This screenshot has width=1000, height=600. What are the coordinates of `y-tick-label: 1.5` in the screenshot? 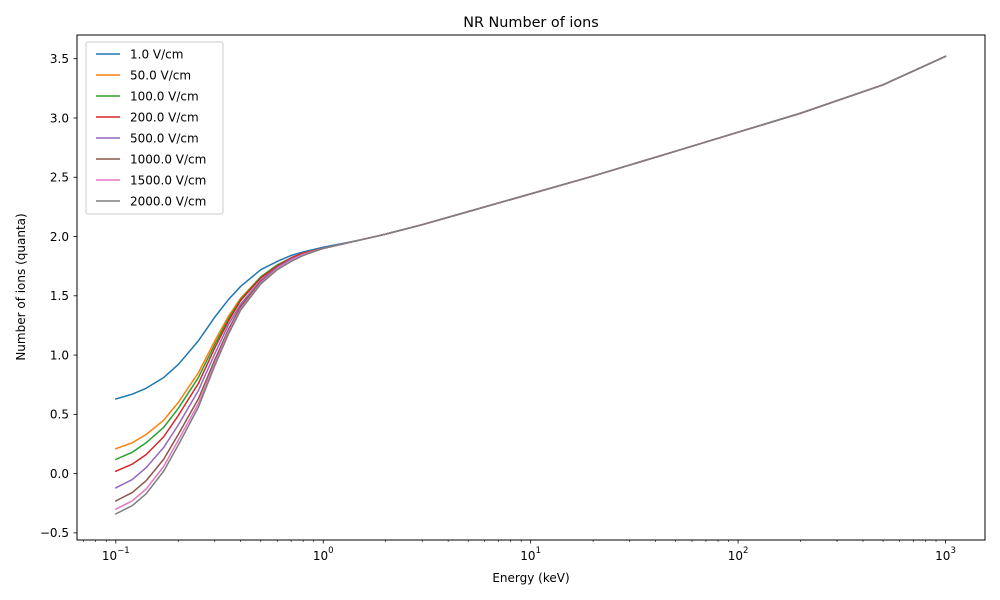 It's located at (59, 296).